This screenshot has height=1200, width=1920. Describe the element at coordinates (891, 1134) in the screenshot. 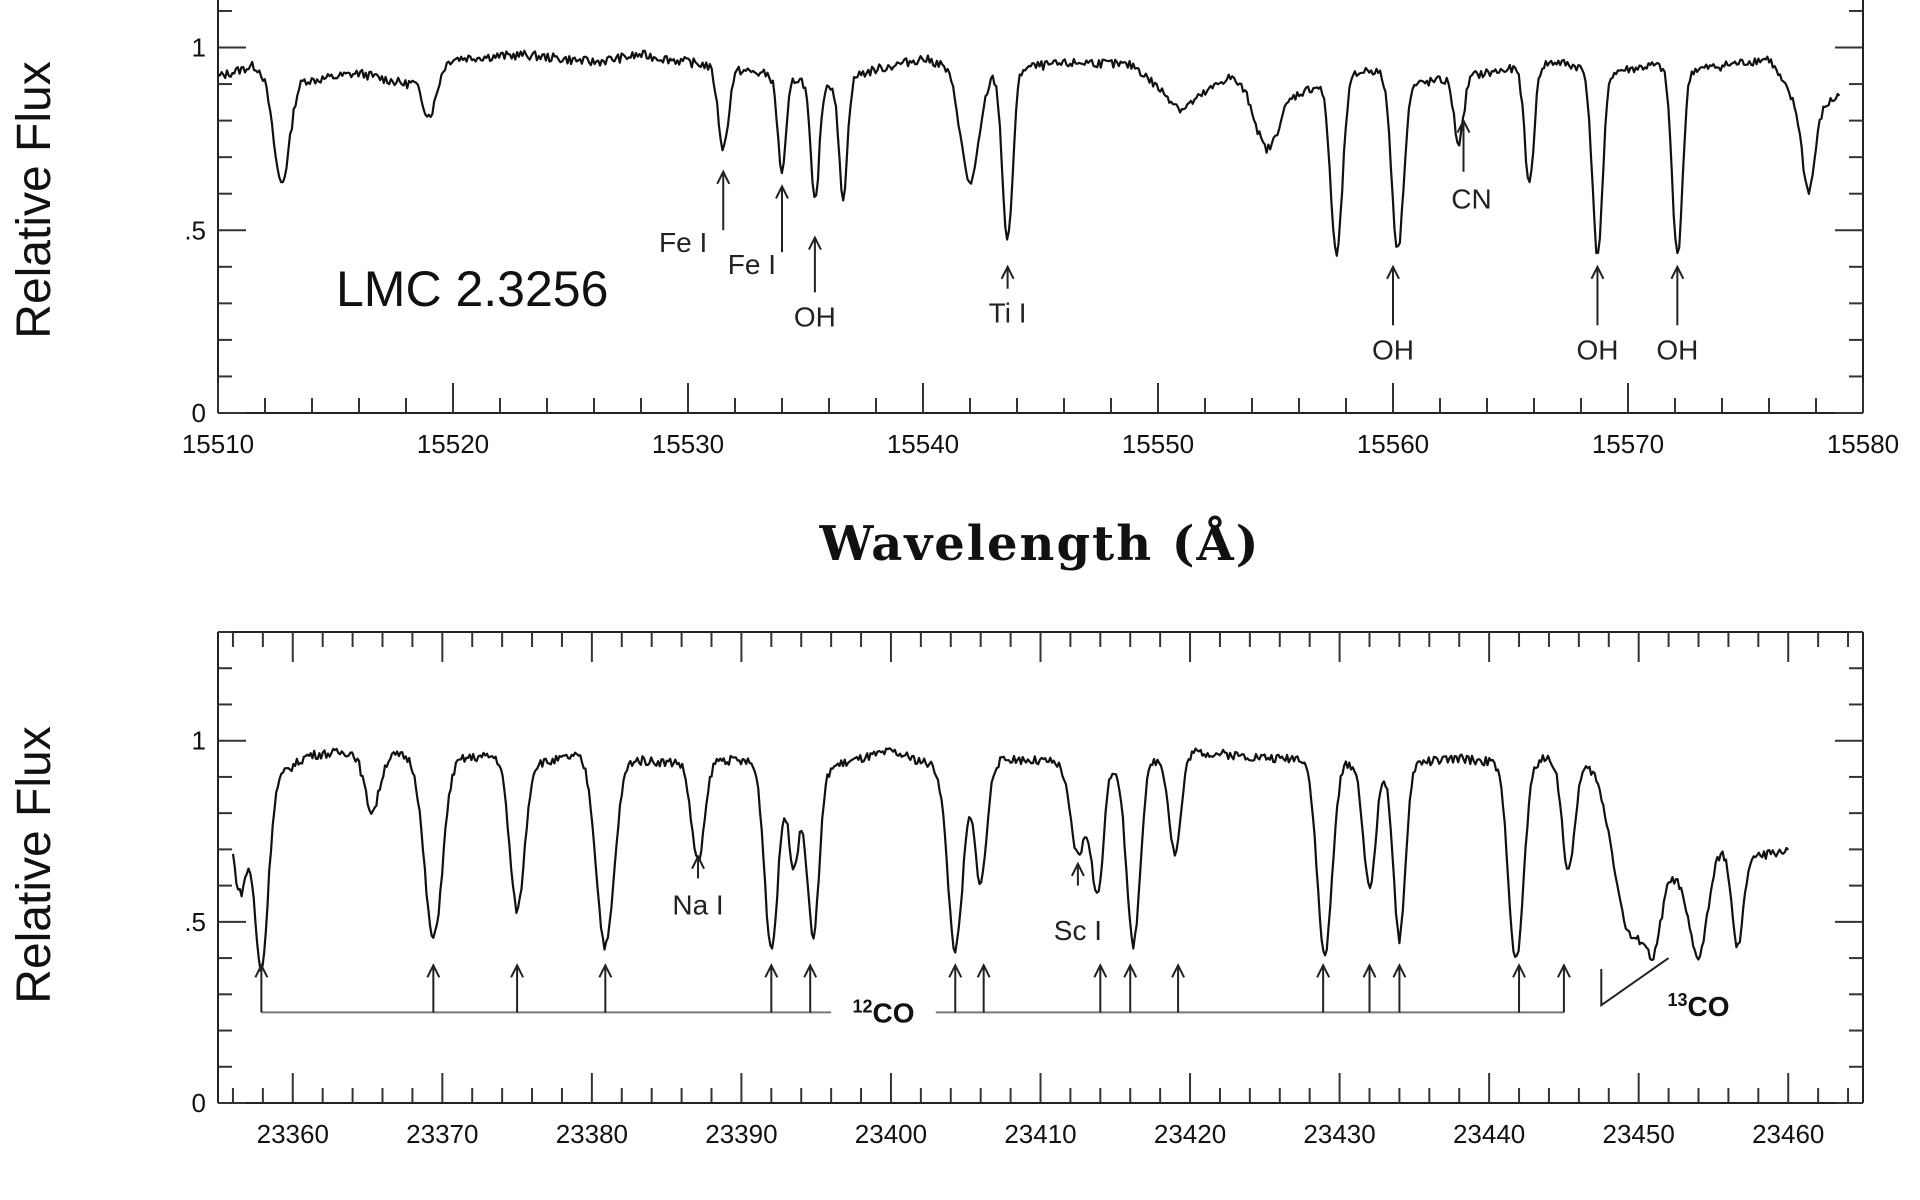

I see `x-tick-label: 23400` at that location.